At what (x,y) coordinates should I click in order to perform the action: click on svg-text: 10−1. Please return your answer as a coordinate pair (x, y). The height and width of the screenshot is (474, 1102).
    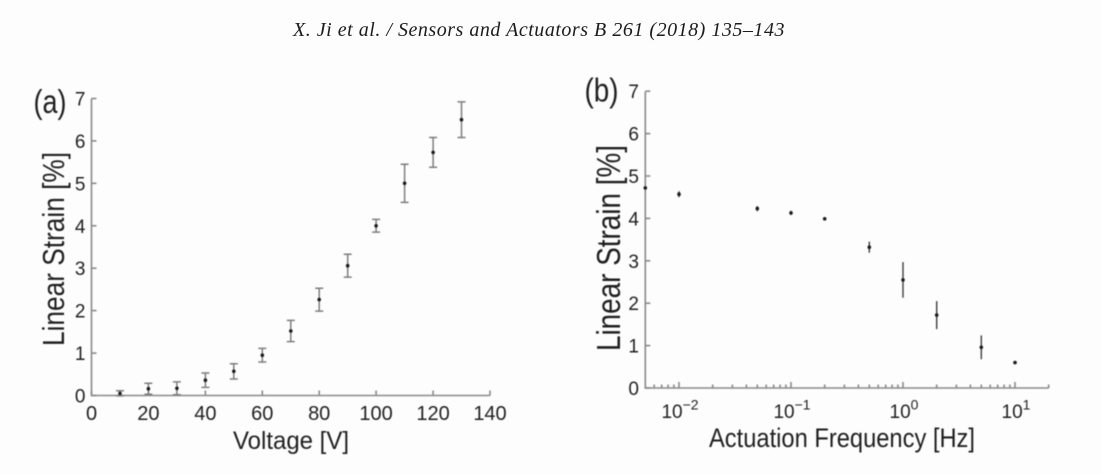
    Looking at the image, I should click on (791, 409).